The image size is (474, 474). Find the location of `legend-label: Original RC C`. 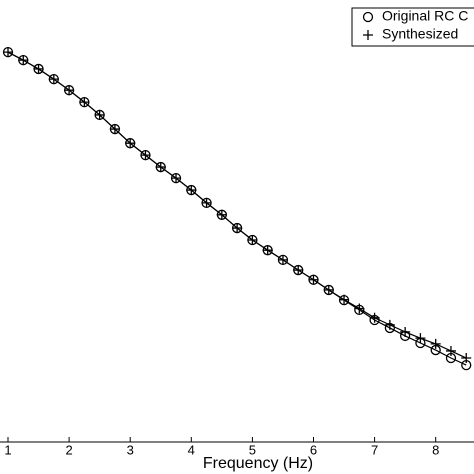

legend-label: Original RC C is located at coordinates (425, 16).